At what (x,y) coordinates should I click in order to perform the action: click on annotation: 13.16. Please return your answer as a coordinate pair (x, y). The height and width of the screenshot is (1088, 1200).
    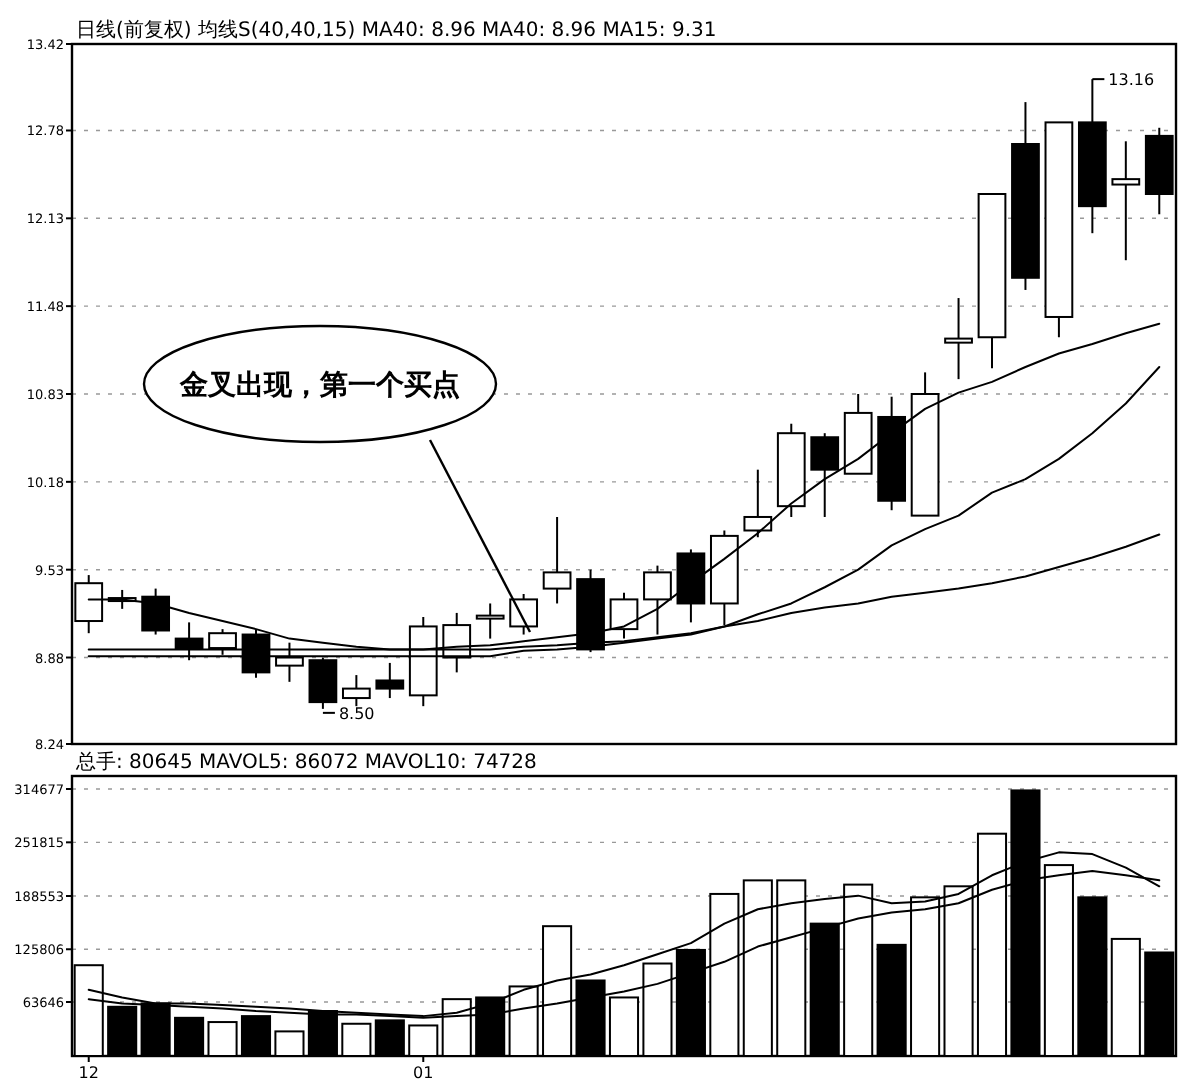
    Looking at the image, I should click on (1131, 80).